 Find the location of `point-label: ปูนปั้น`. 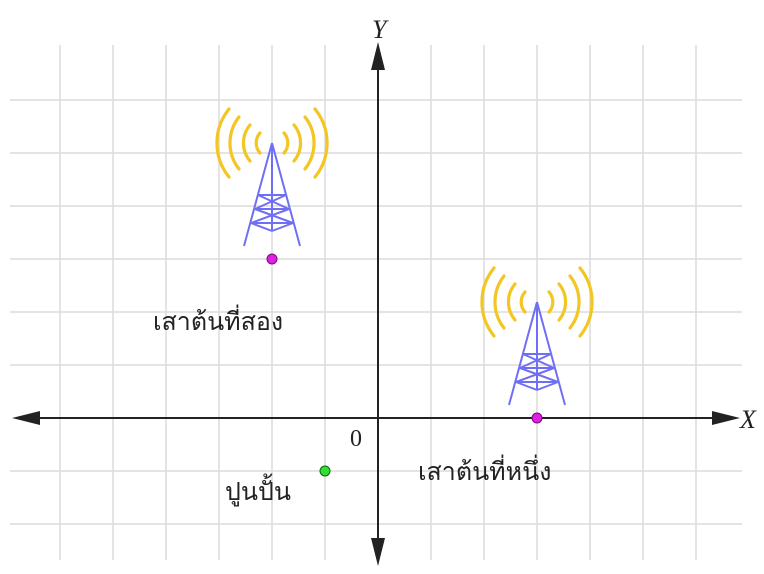

point-label: ปูนปั้น is located at coordinates (258, 490).